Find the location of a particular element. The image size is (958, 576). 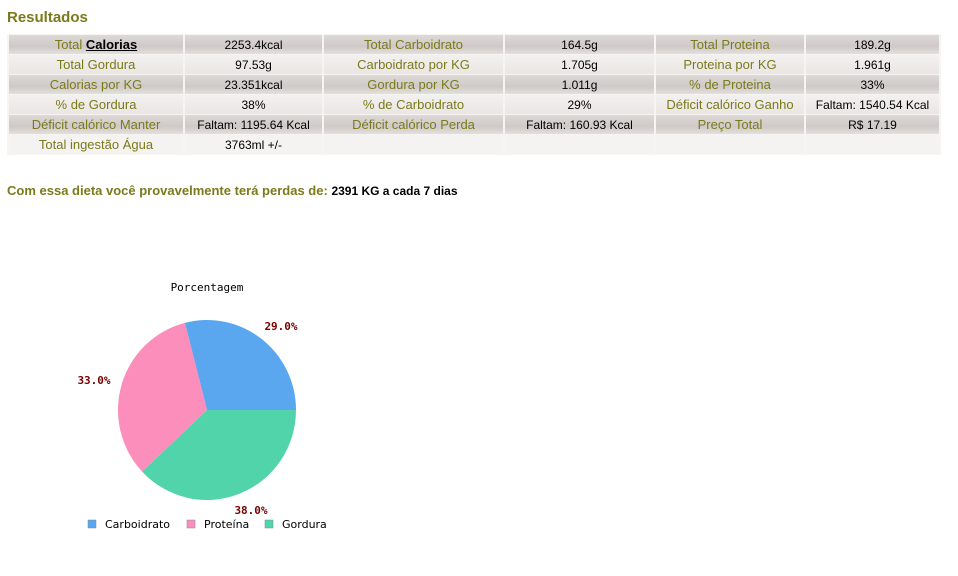

calorias-por-kg-label: Calorias por KG is located at coordinates (96, 84).